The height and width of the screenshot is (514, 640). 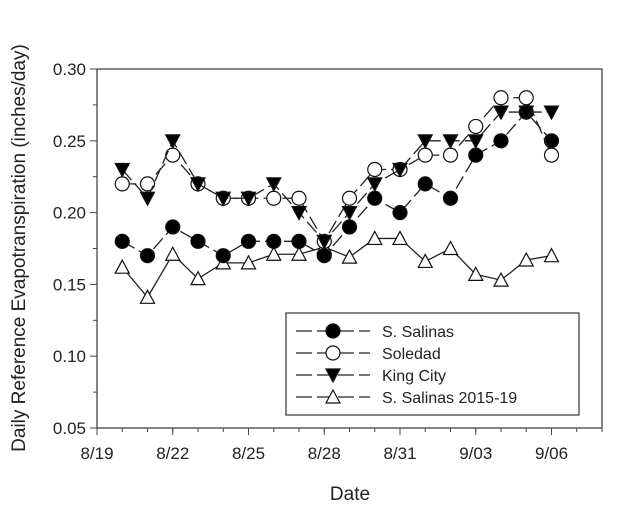 What do you see at coordinates (475, 453) in the screenshot?
I see `x-tick-label: 9/03` at bounding box center [475, 453].